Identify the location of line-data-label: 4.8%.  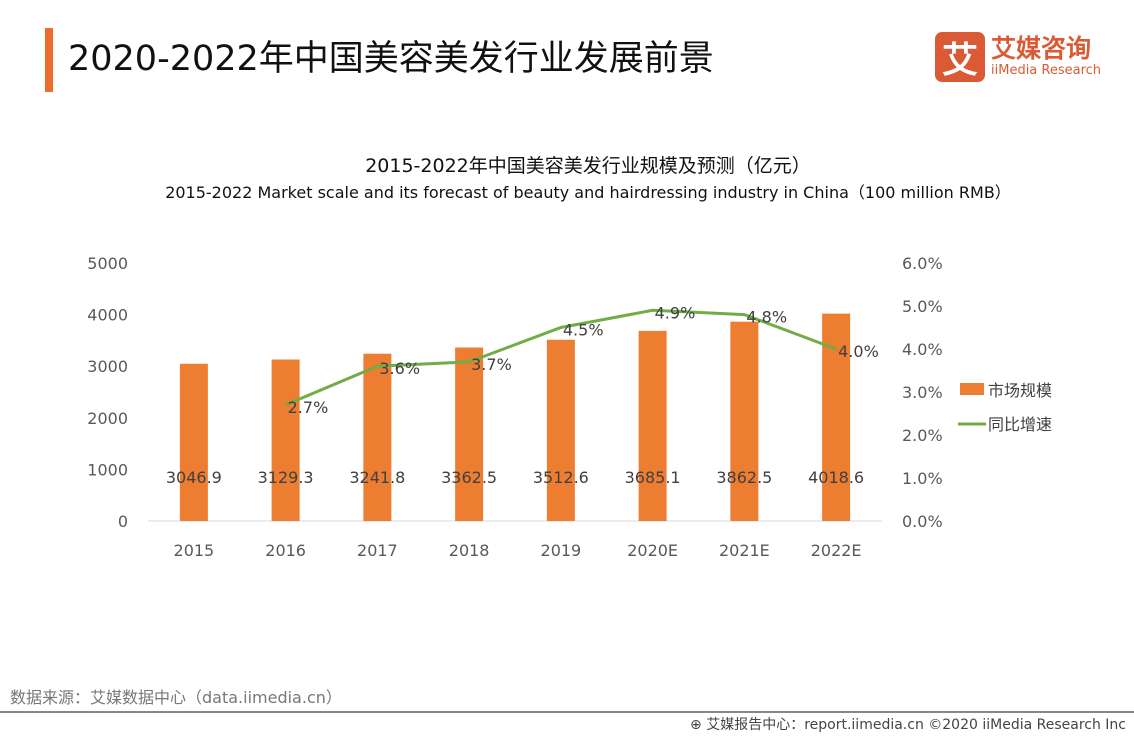
(766, 317).